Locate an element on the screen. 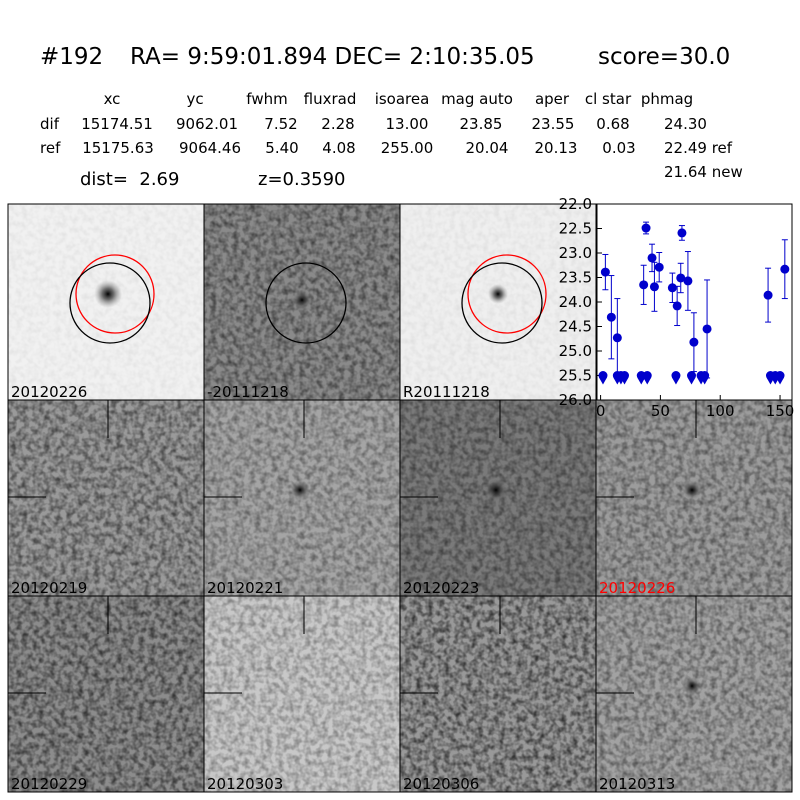 The width and height of the screenshot is (800, 800). x-tick-label: 150 is located at coordinates (780, 411).